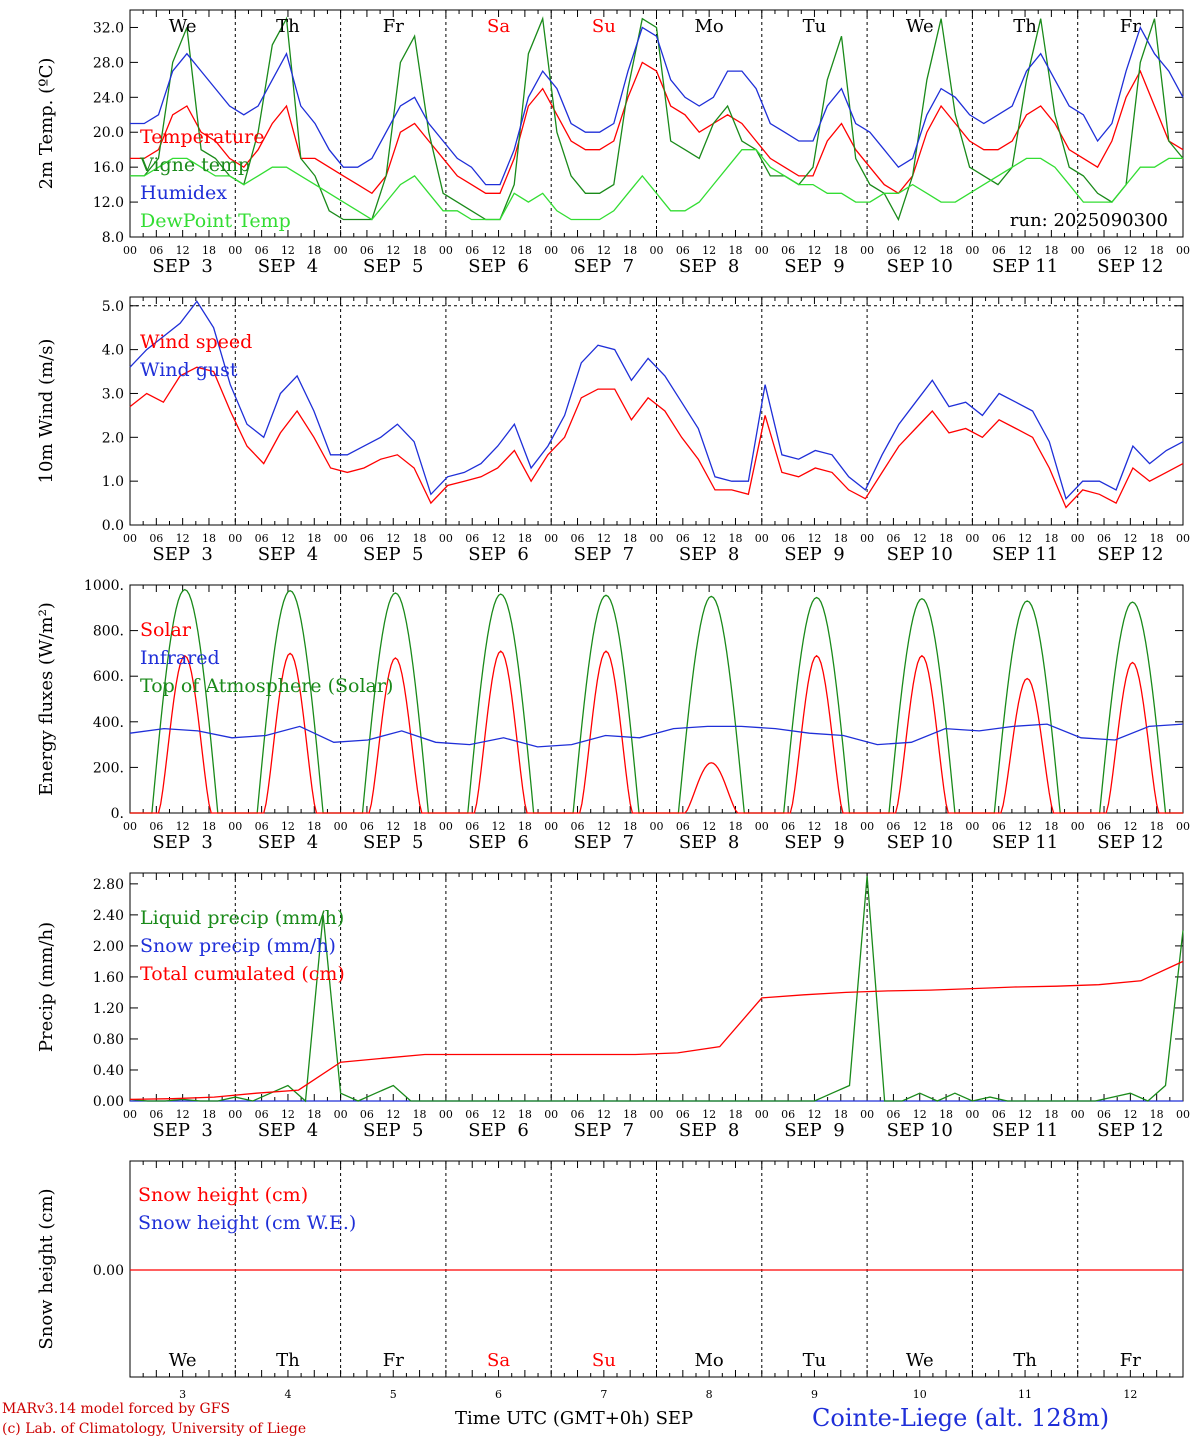 The image size is (1194, 1440). Describe the element at coordinates (574, 1418) in the screenshot. I see `x-axis-title: Time UTC (GMT+0h) SEP` at that location.